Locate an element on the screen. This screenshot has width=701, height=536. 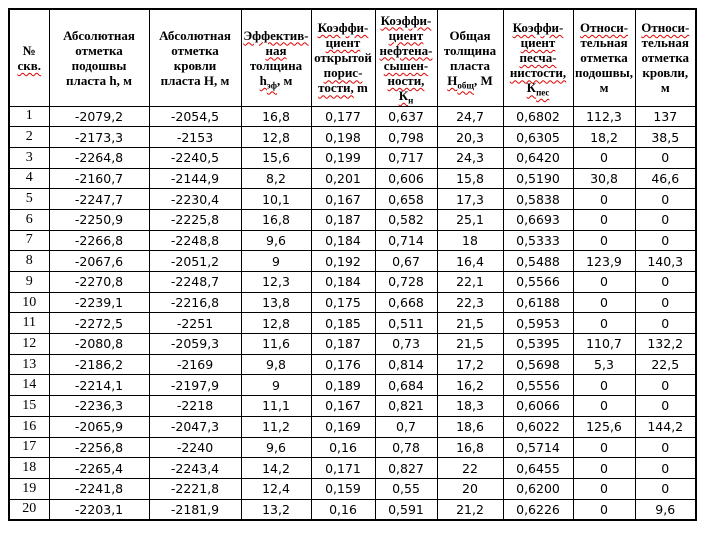
cell-abs-mark-bottom: -2265,4 is located at coordinates (99, 468).